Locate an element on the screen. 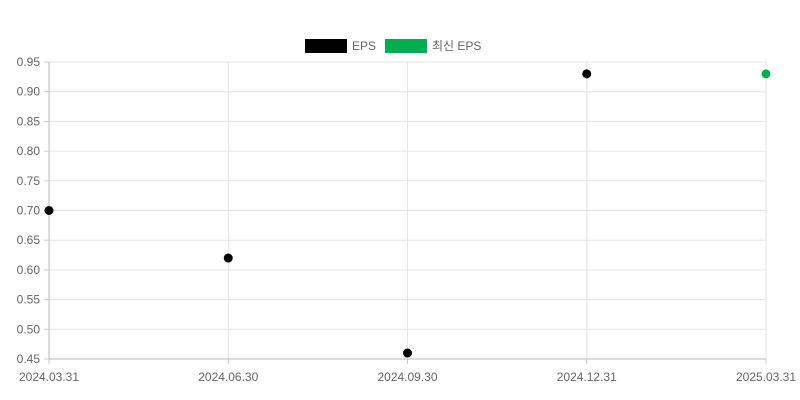 This screenshot has height=400, width=800. legend-swatch-eps is located at coordinates (326, 46).